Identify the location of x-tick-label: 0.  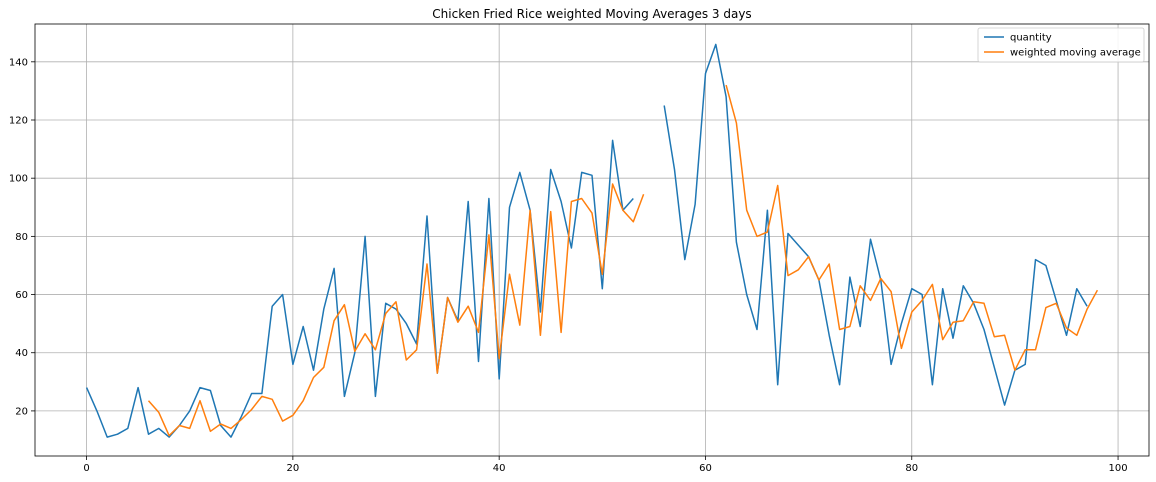
(86, 468).